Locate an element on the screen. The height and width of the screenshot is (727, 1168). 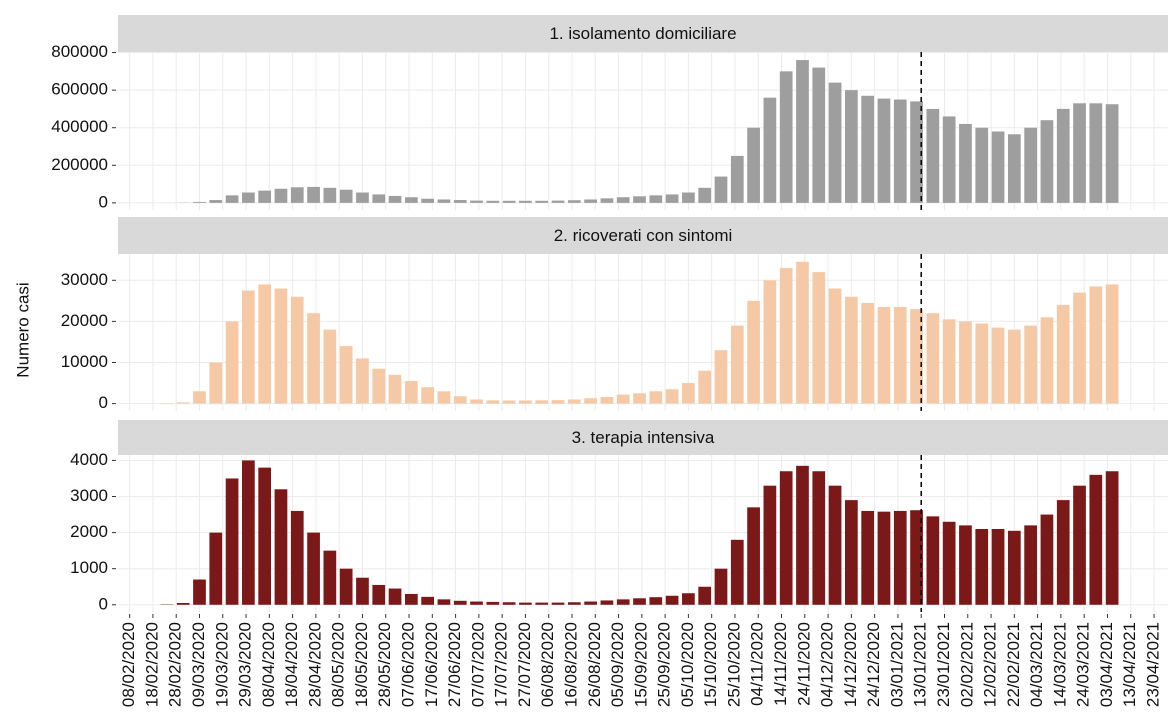
y-tick-label: 3000 is located at coordinates (89, 495).